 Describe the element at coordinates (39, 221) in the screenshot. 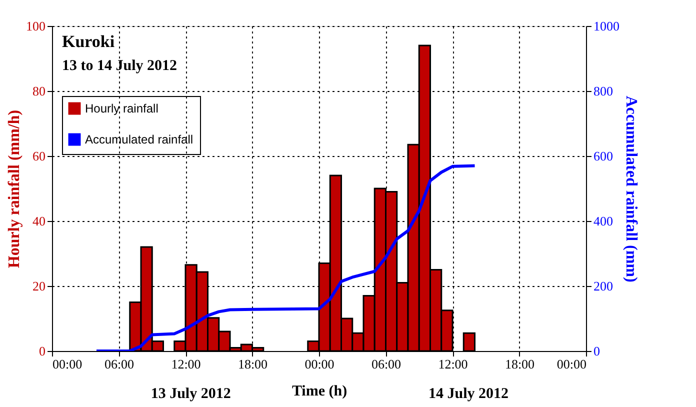

I see `y-tick-label: 40` at that location.